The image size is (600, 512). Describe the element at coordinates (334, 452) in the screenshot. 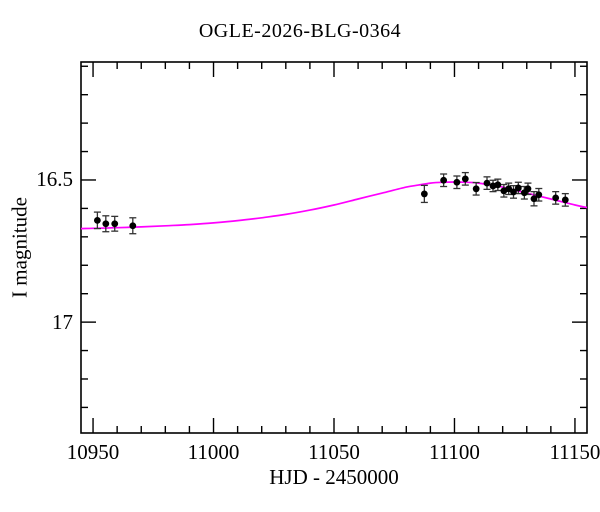

I see `x-tick-label-11050: 11050` at that location.